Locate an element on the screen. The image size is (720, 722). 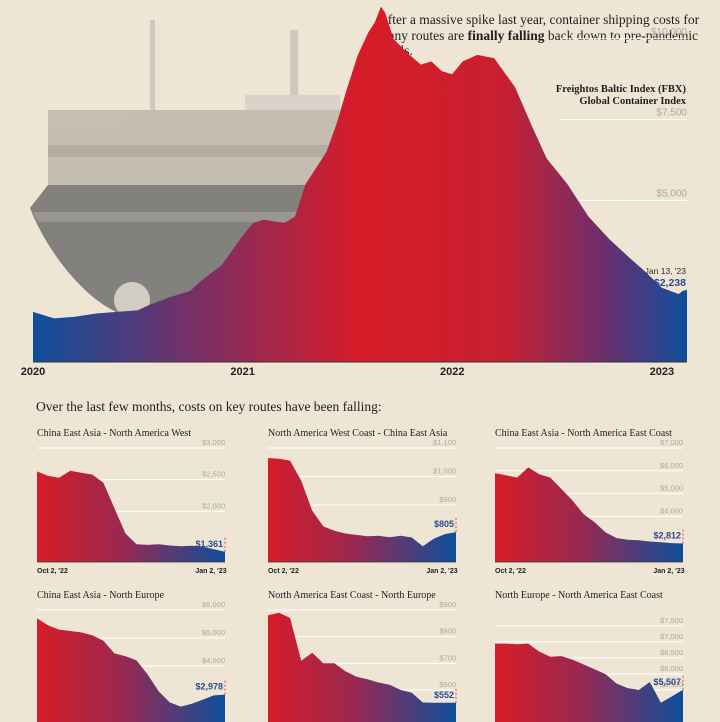
route-title-r1: China East Asia - North America West is located at coordinates (114, 433).